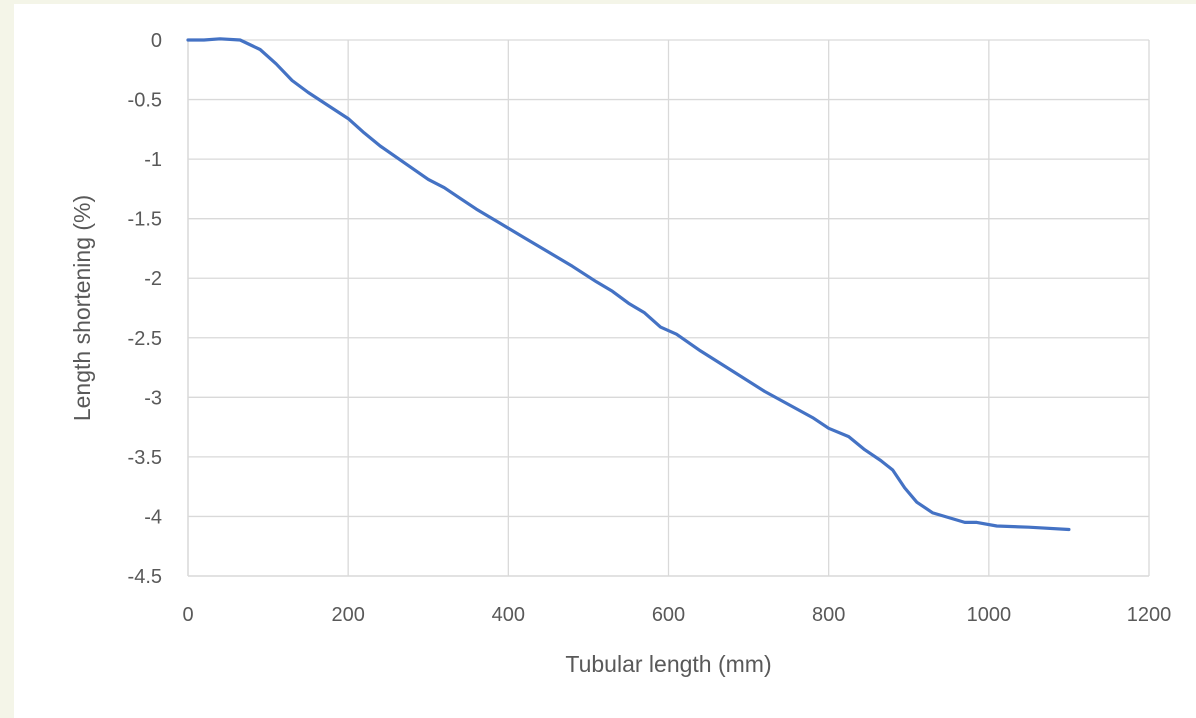 The image size is (1196, 718). Describe the element at coordinates (145, 220) in the screenshot. I see `y-tick-label: -1.5` at that location.